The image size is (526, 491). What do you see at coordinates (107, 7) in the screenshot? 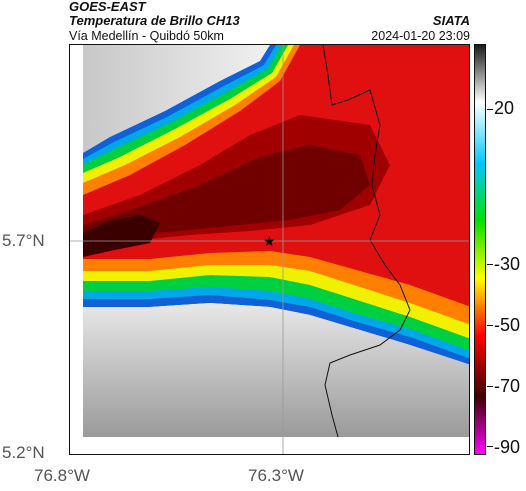
I see `satellite-name: GOES-EAST` at bounding box center [107, 7].